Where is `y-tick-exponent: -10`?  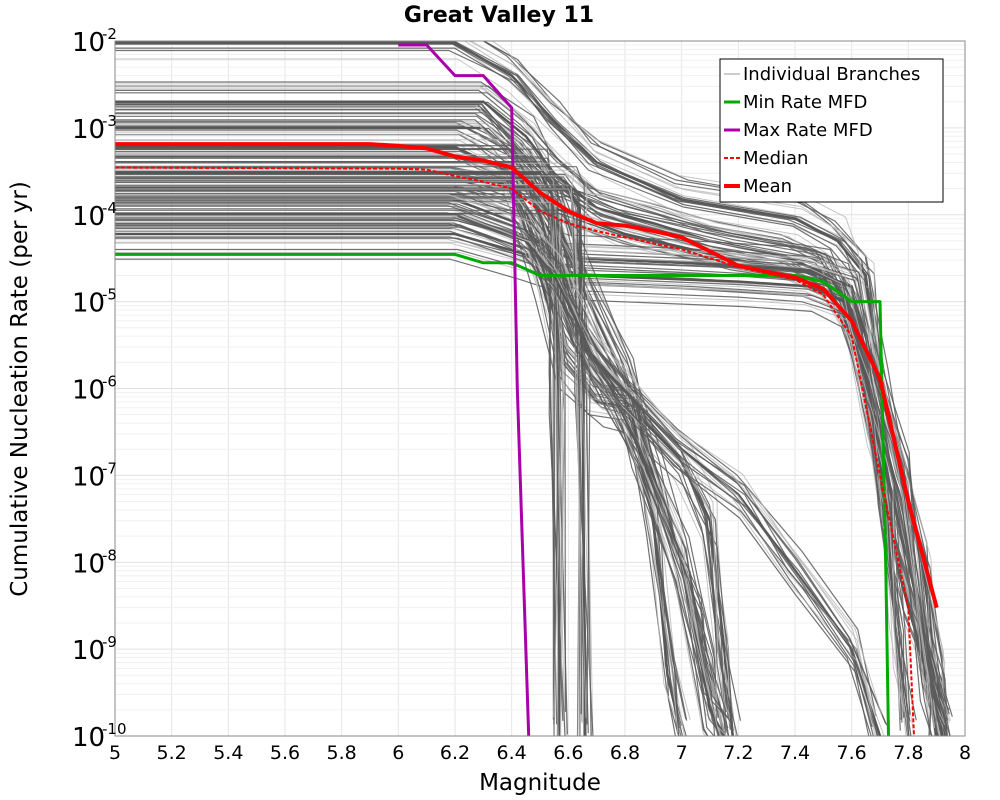 y-tick-exponent: -10 is located at coordinates (114, 729).